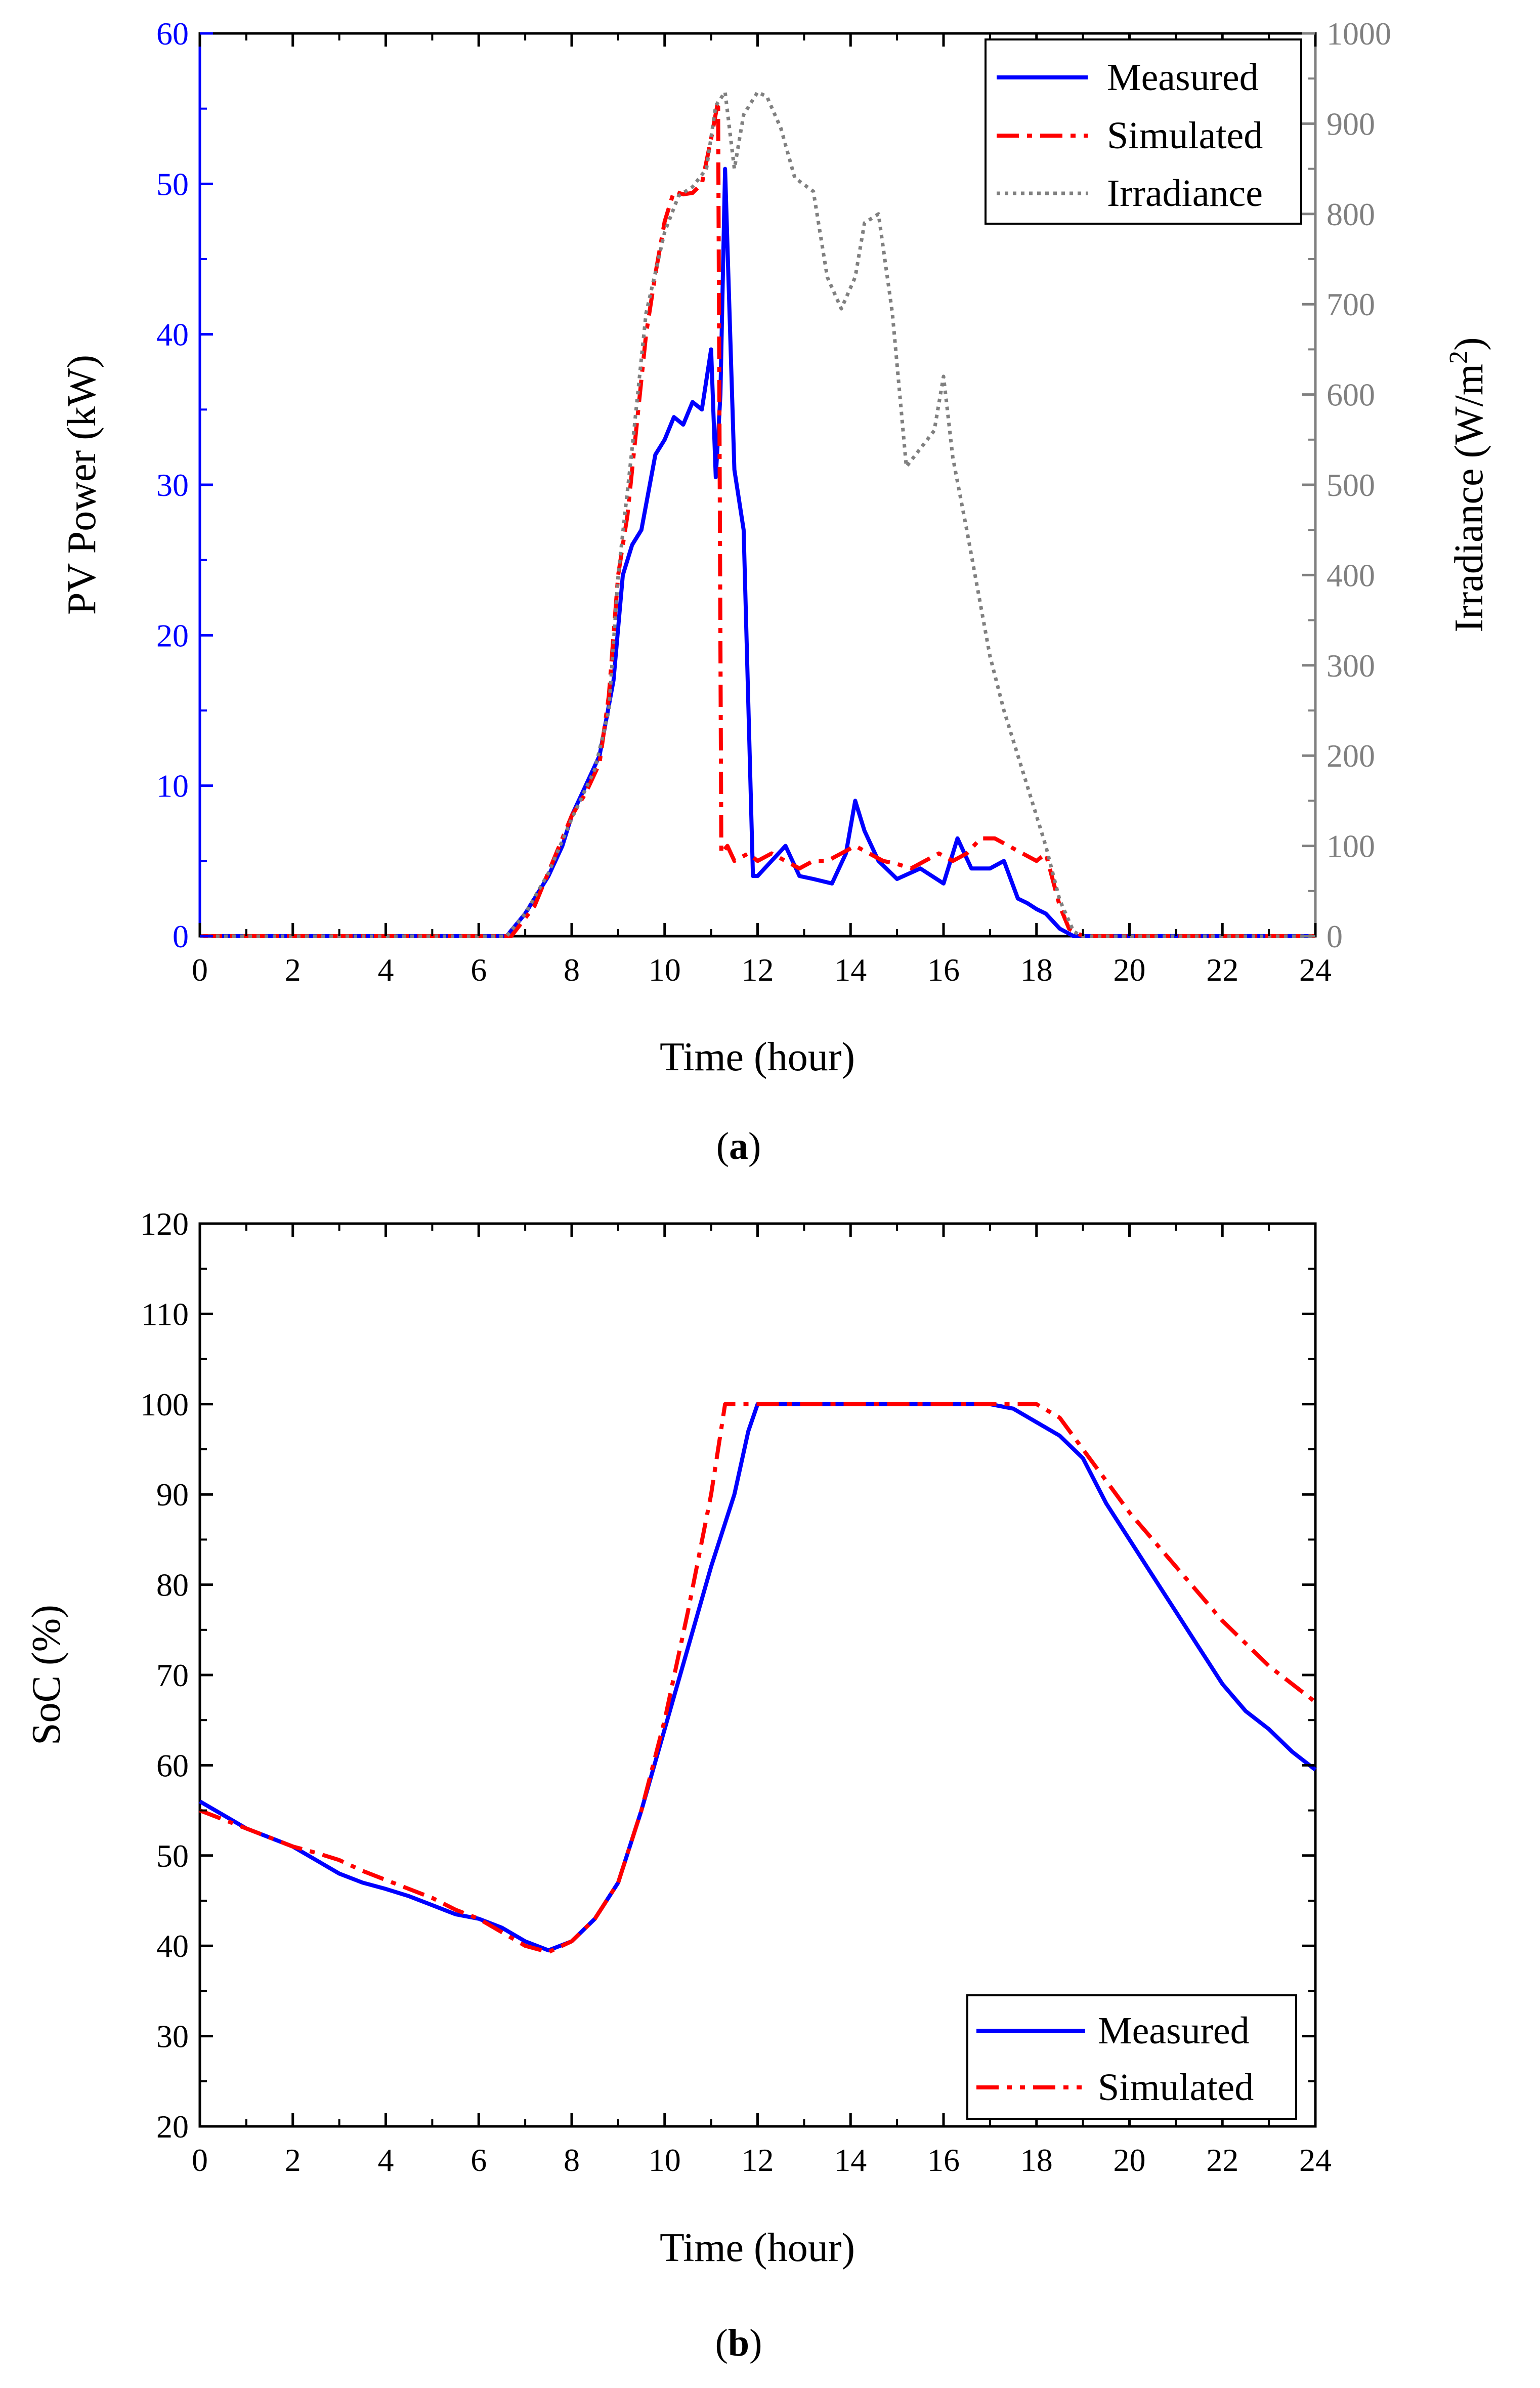 This screenshot has height=2388, width=1540. What do you see at coordinates (165, 1224) in the screenshot?
I see `chart-b-y-tick-label: 120` at bounding box center [165, 1224].